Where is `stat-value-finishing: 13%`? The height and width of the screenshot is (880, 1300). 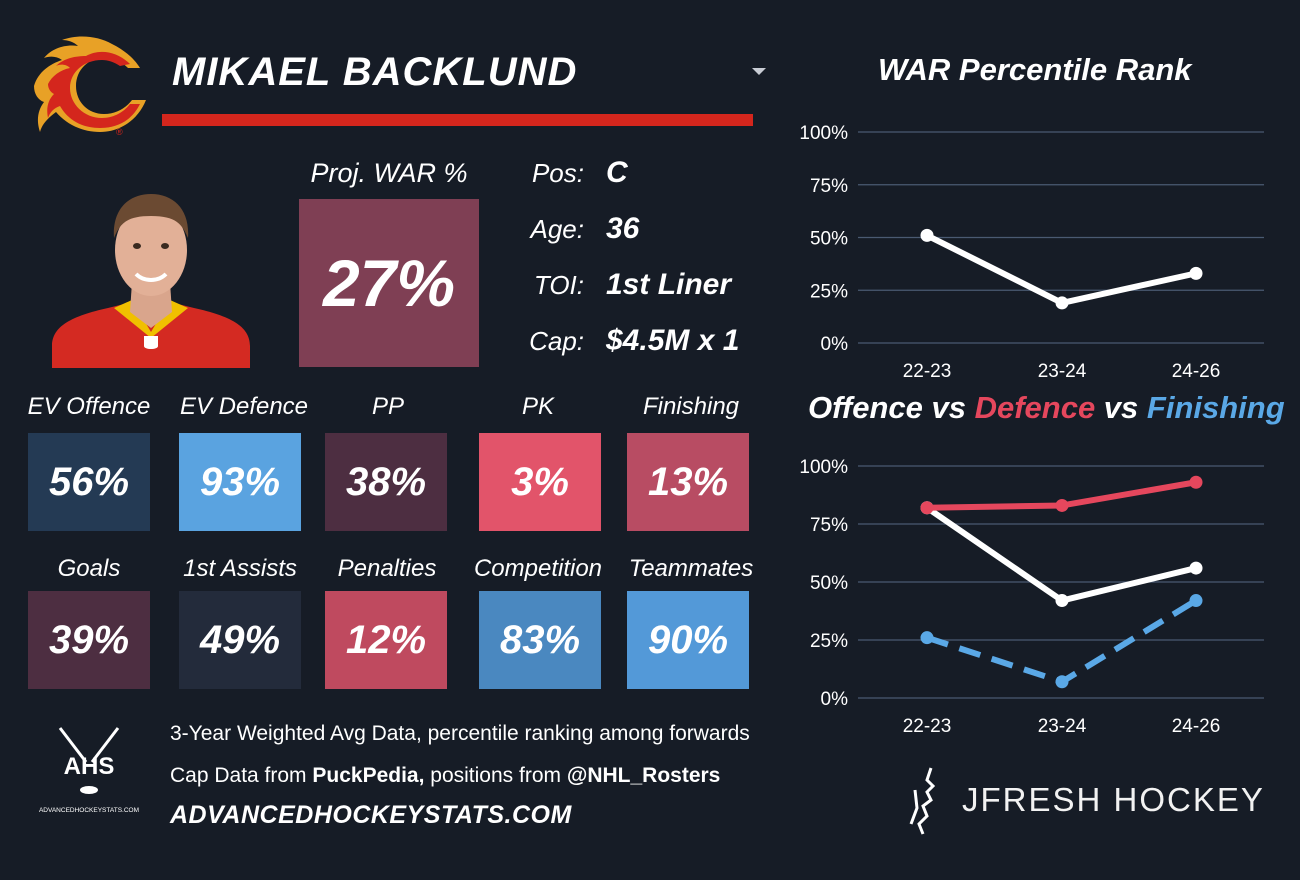 stat-value-finishing: 13% is located at coordinates (688, 481).